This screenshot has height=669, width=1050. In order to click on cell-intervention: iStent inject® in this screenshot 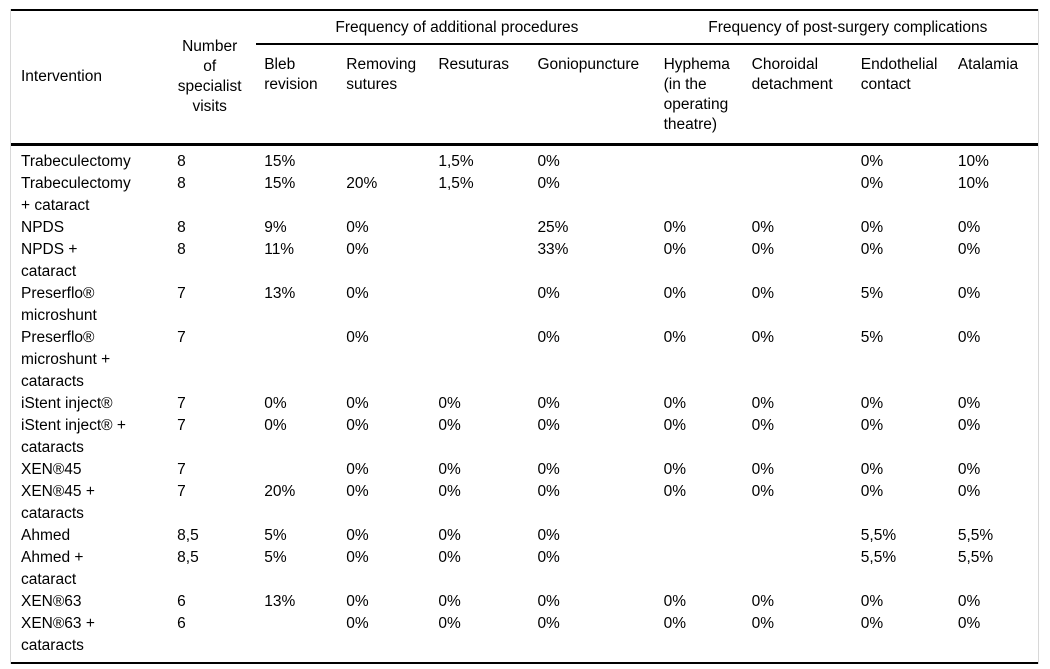, I will do `click(67, 403)`.